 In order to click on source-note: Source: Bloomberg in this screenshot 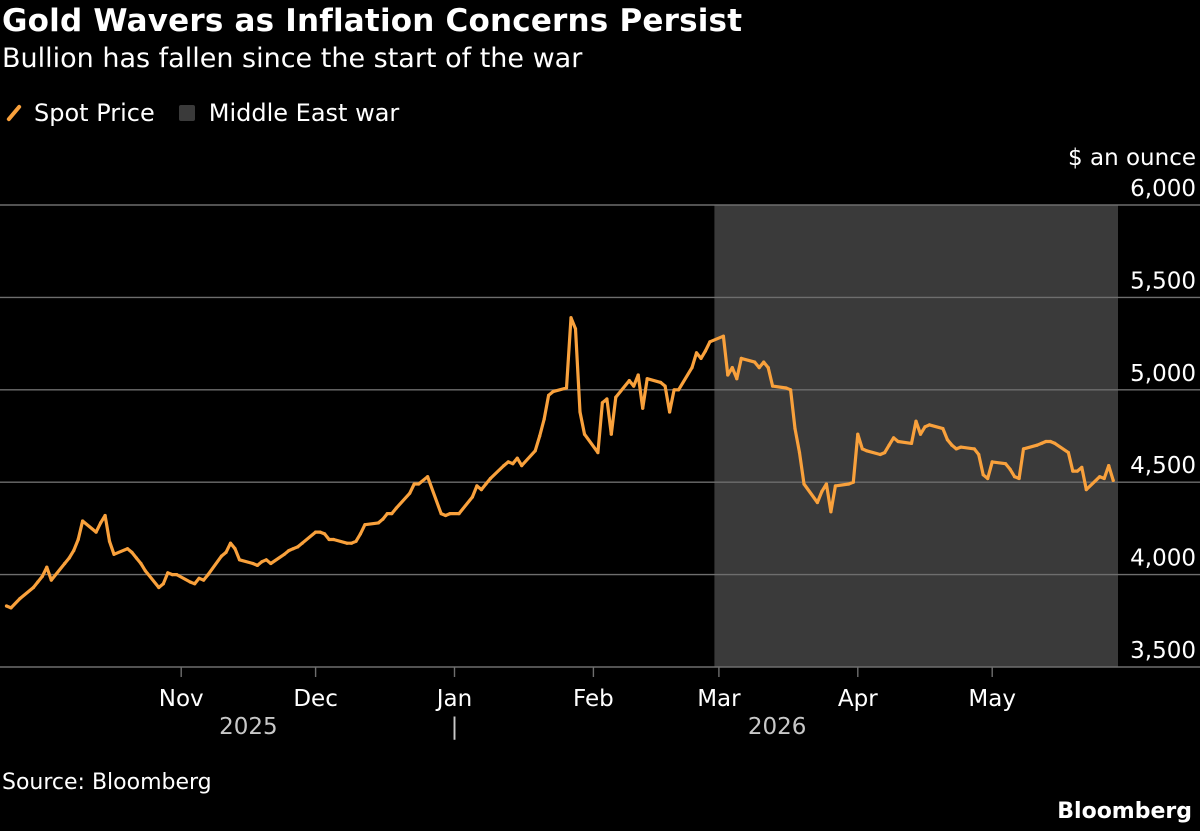, I will do `click(107, 782)`.